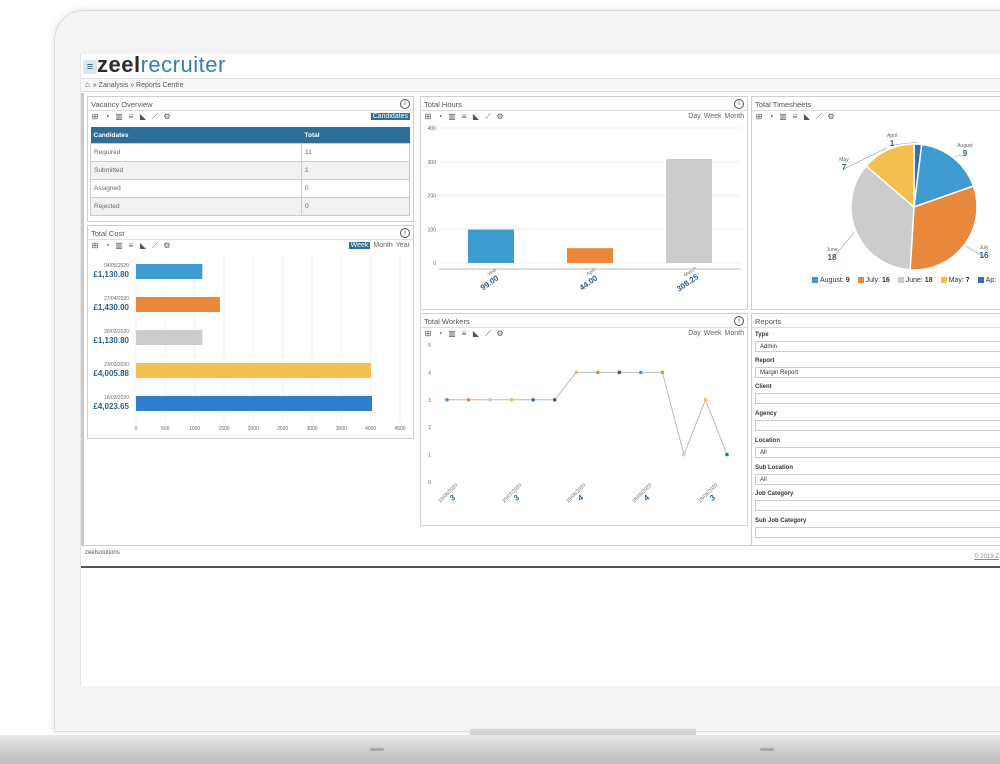 This screenshot has height=764, width=1000. I want to click on sub-location-select: All, so click(877, 479).